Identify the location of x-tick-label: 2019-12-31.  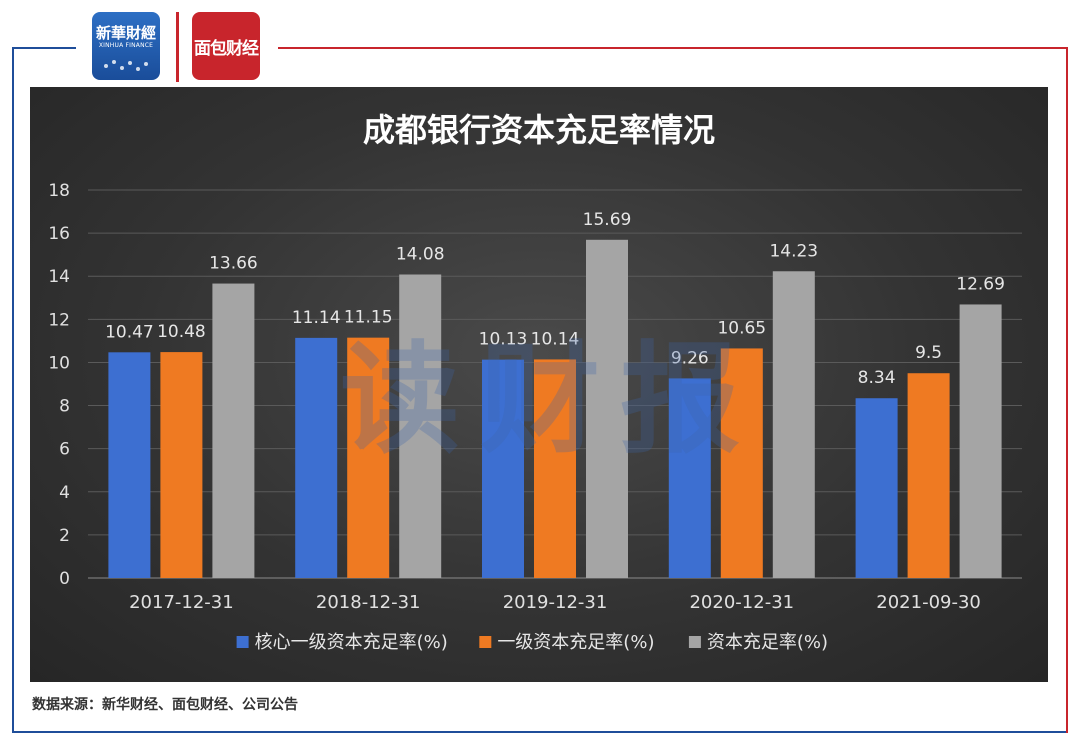
(555, 602).